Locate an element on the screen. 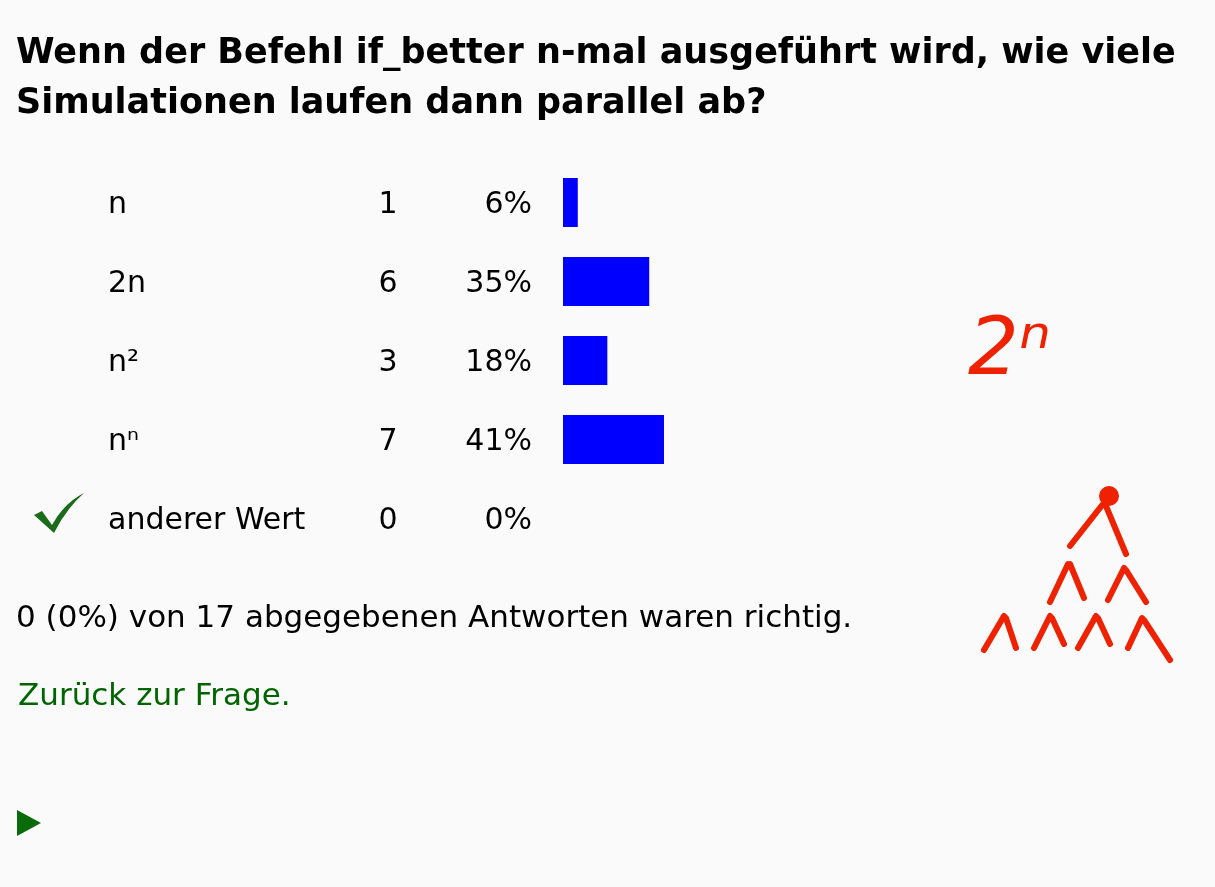 Image resolution: width=1215 pixels, height=887 pixels. text: 6 is located at coordinates (388, 281).